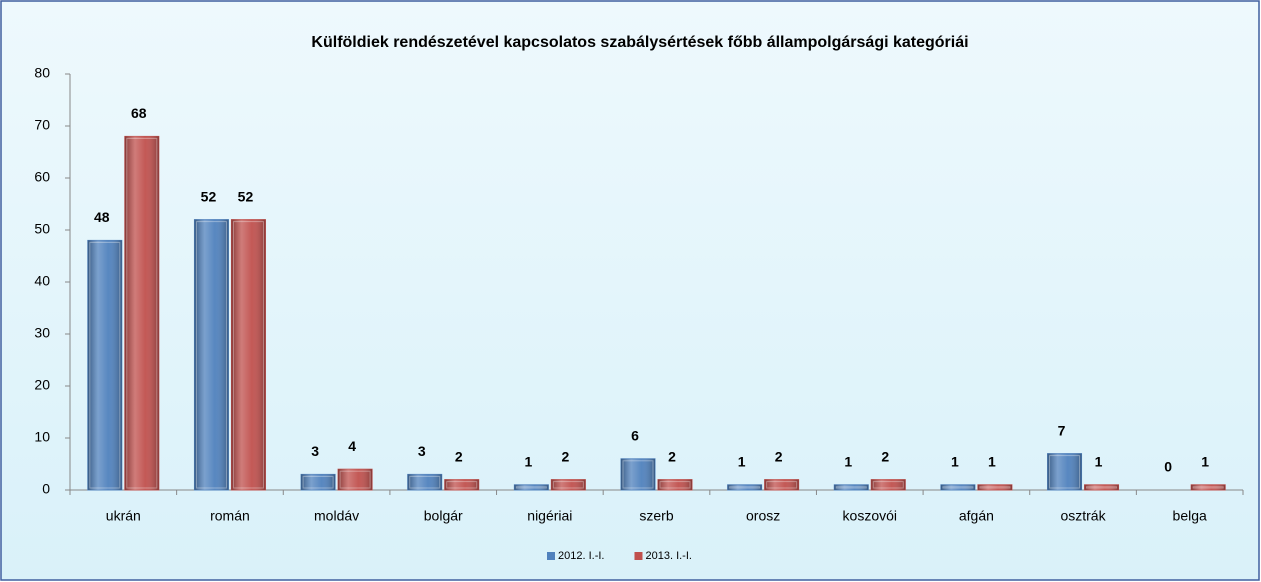 Image resolution: width=1261 pixels, height=582 pixels. I want to click on y-tick-label: 80, so click(42, 73).